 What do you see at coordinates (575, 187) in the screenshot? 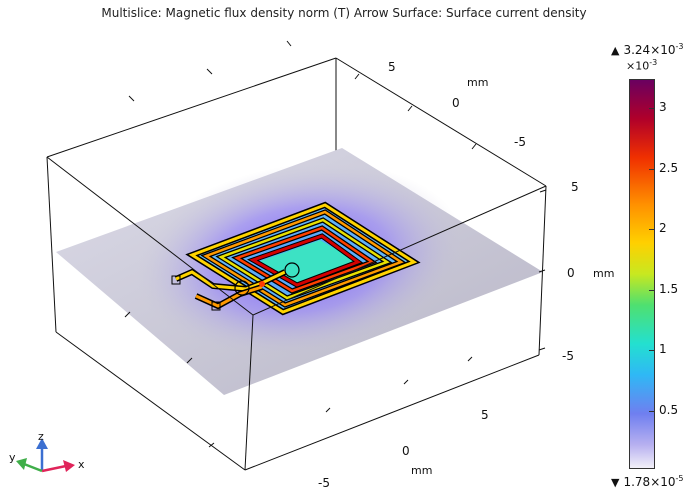
I see `tick-right-5: 5` at bounding box center [575, 187].